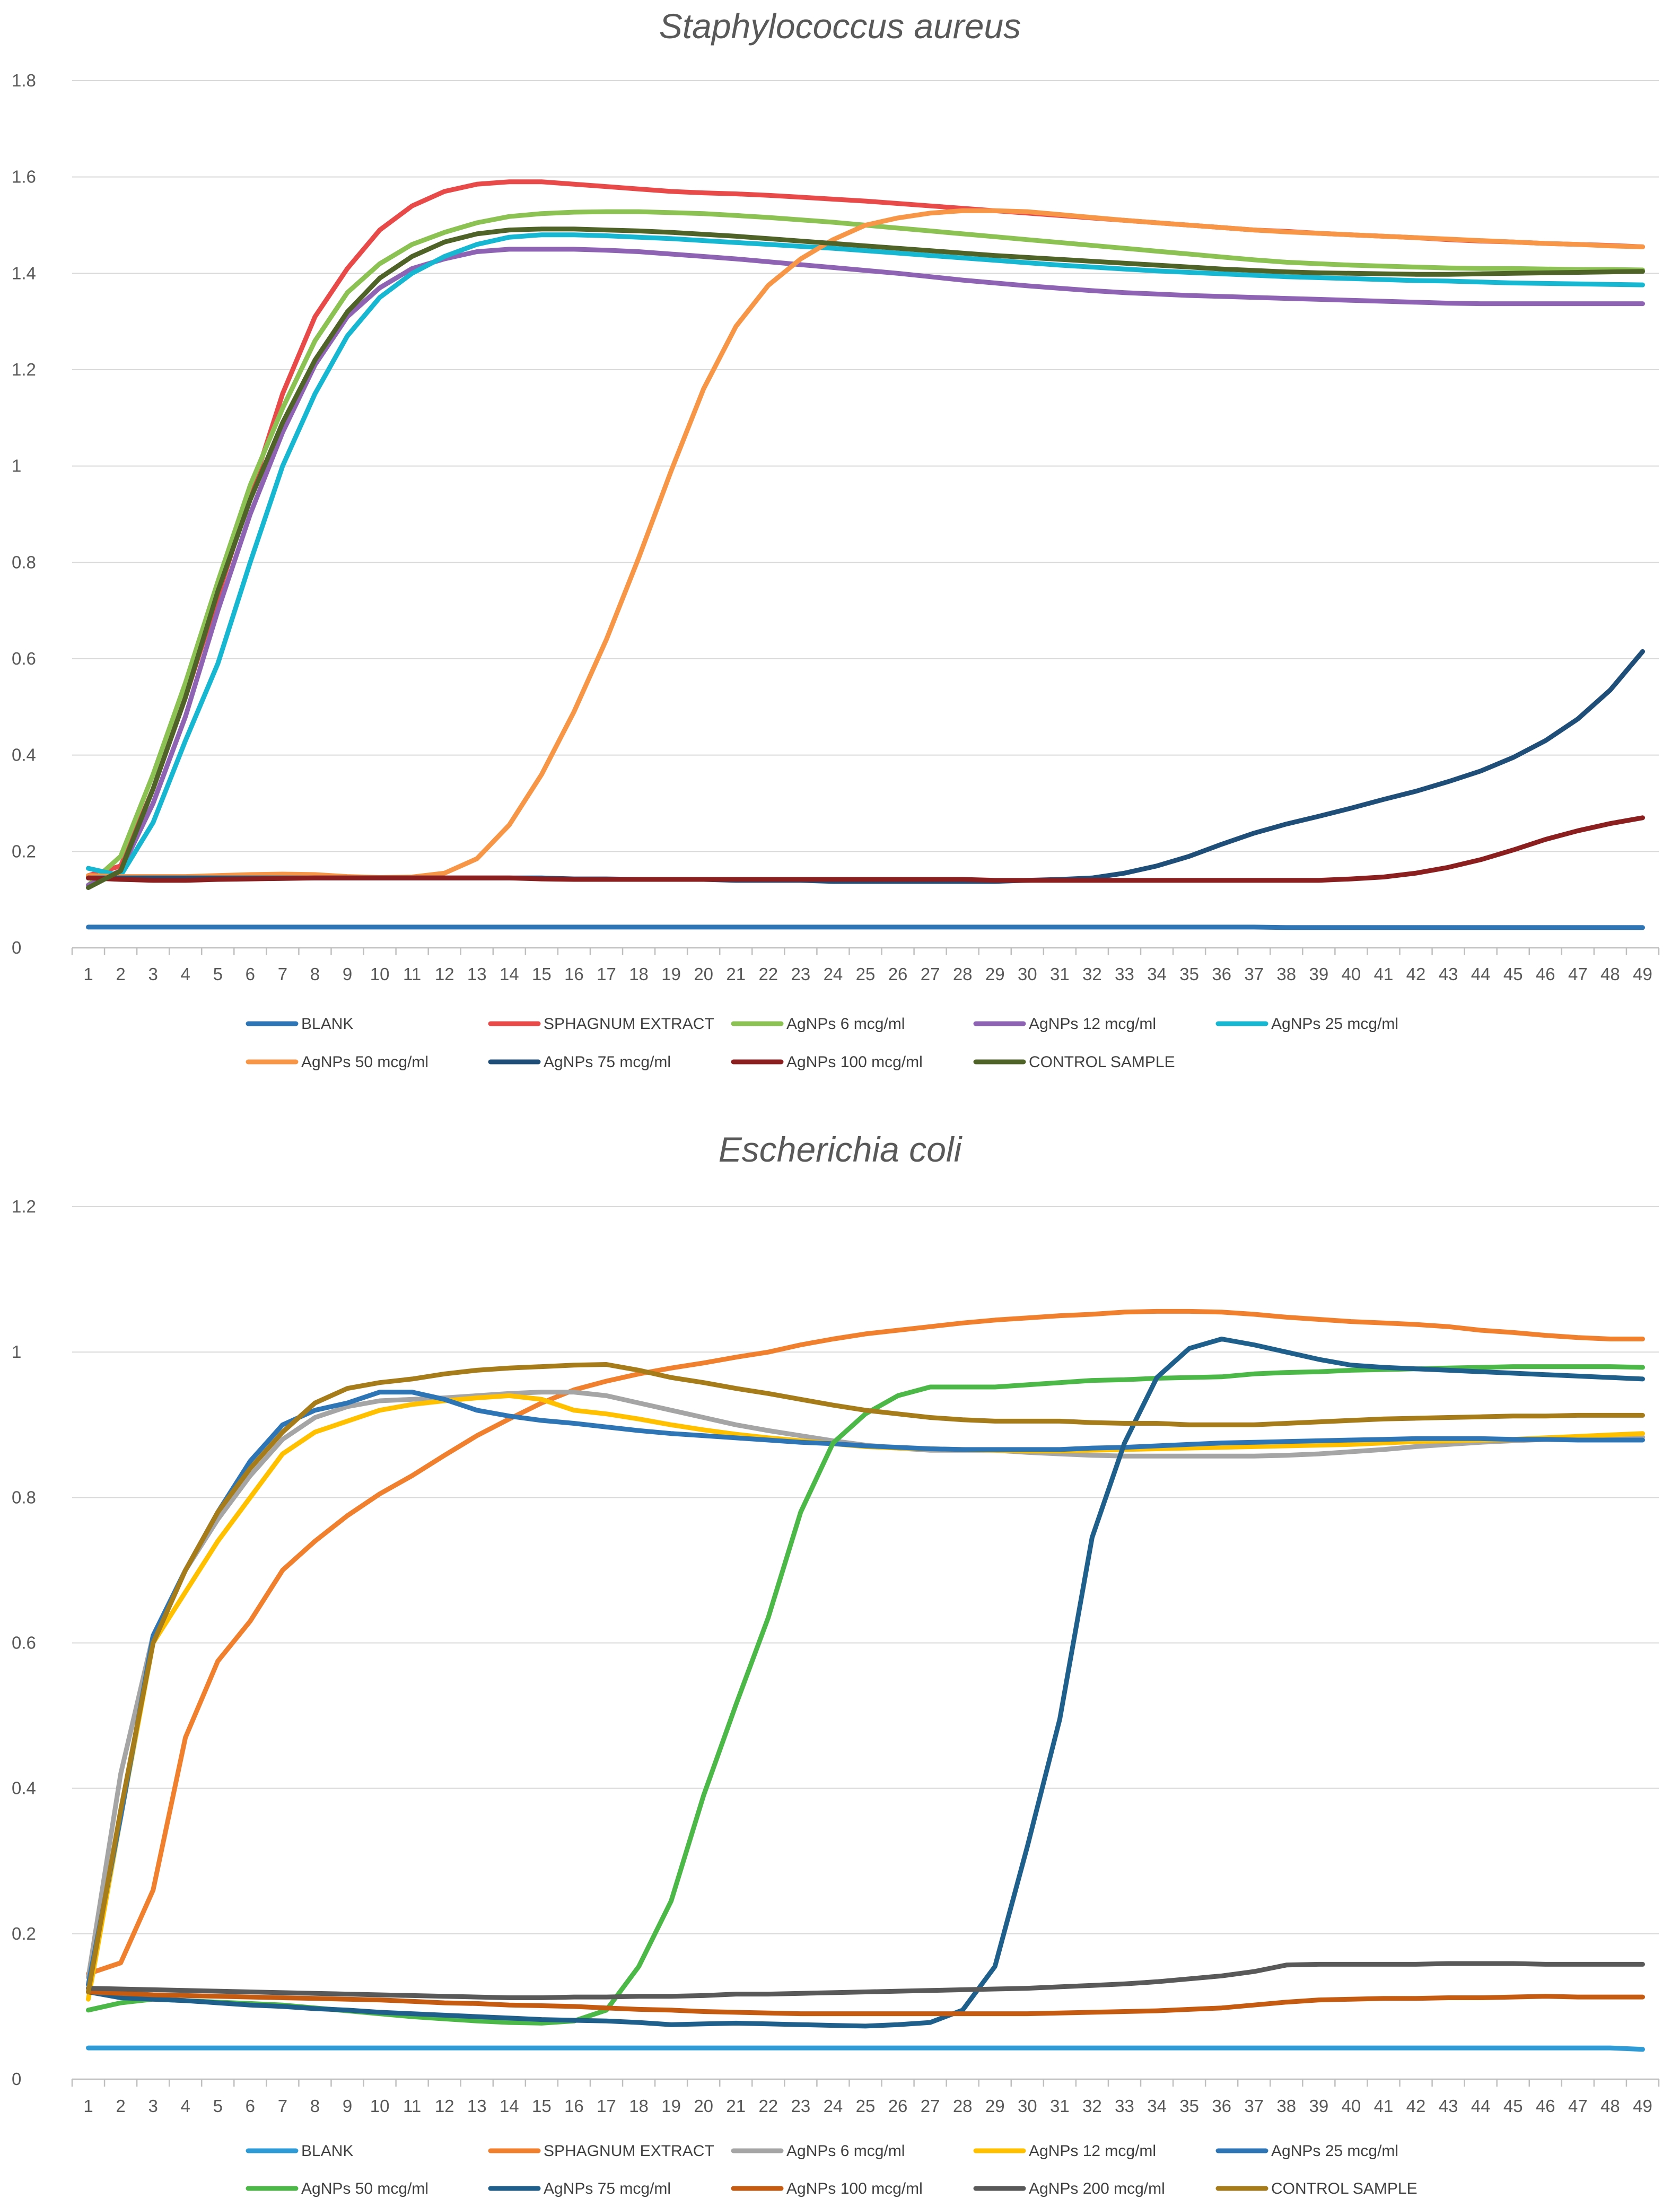 The height and width of the screenshot is (2207, 1680). What do you see at coordinates (865, 849) in the screenshot?
I see `series-line-agnps-100-mcg-ml` at bounding box center [865, 849].